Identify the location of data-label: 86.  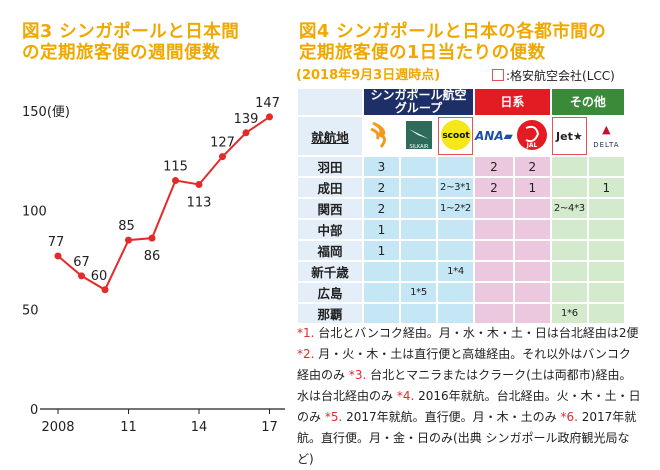
(152, 256).